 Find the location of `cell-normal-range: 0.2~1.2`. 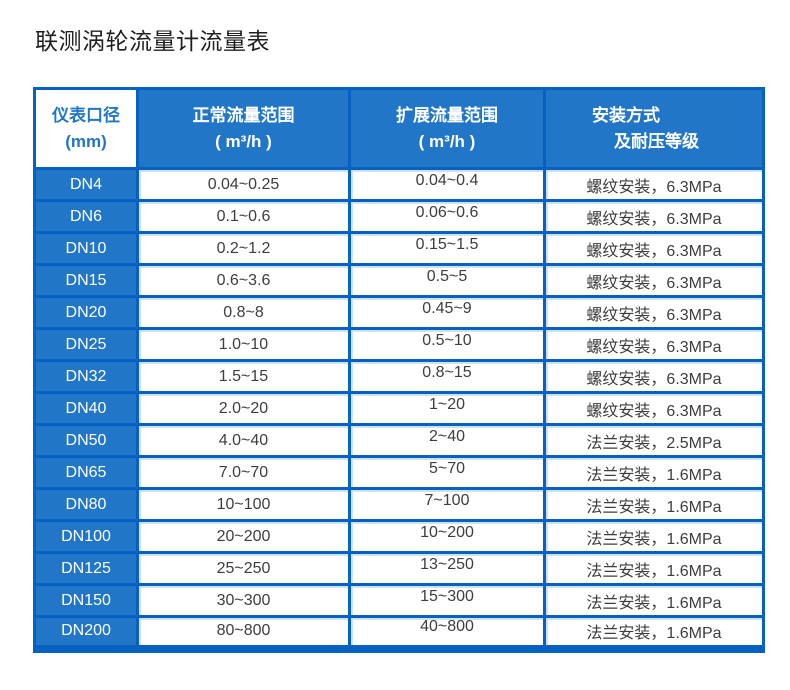

cell-normal-range: 0.2~1.2 is located at coordinates (243, 248).